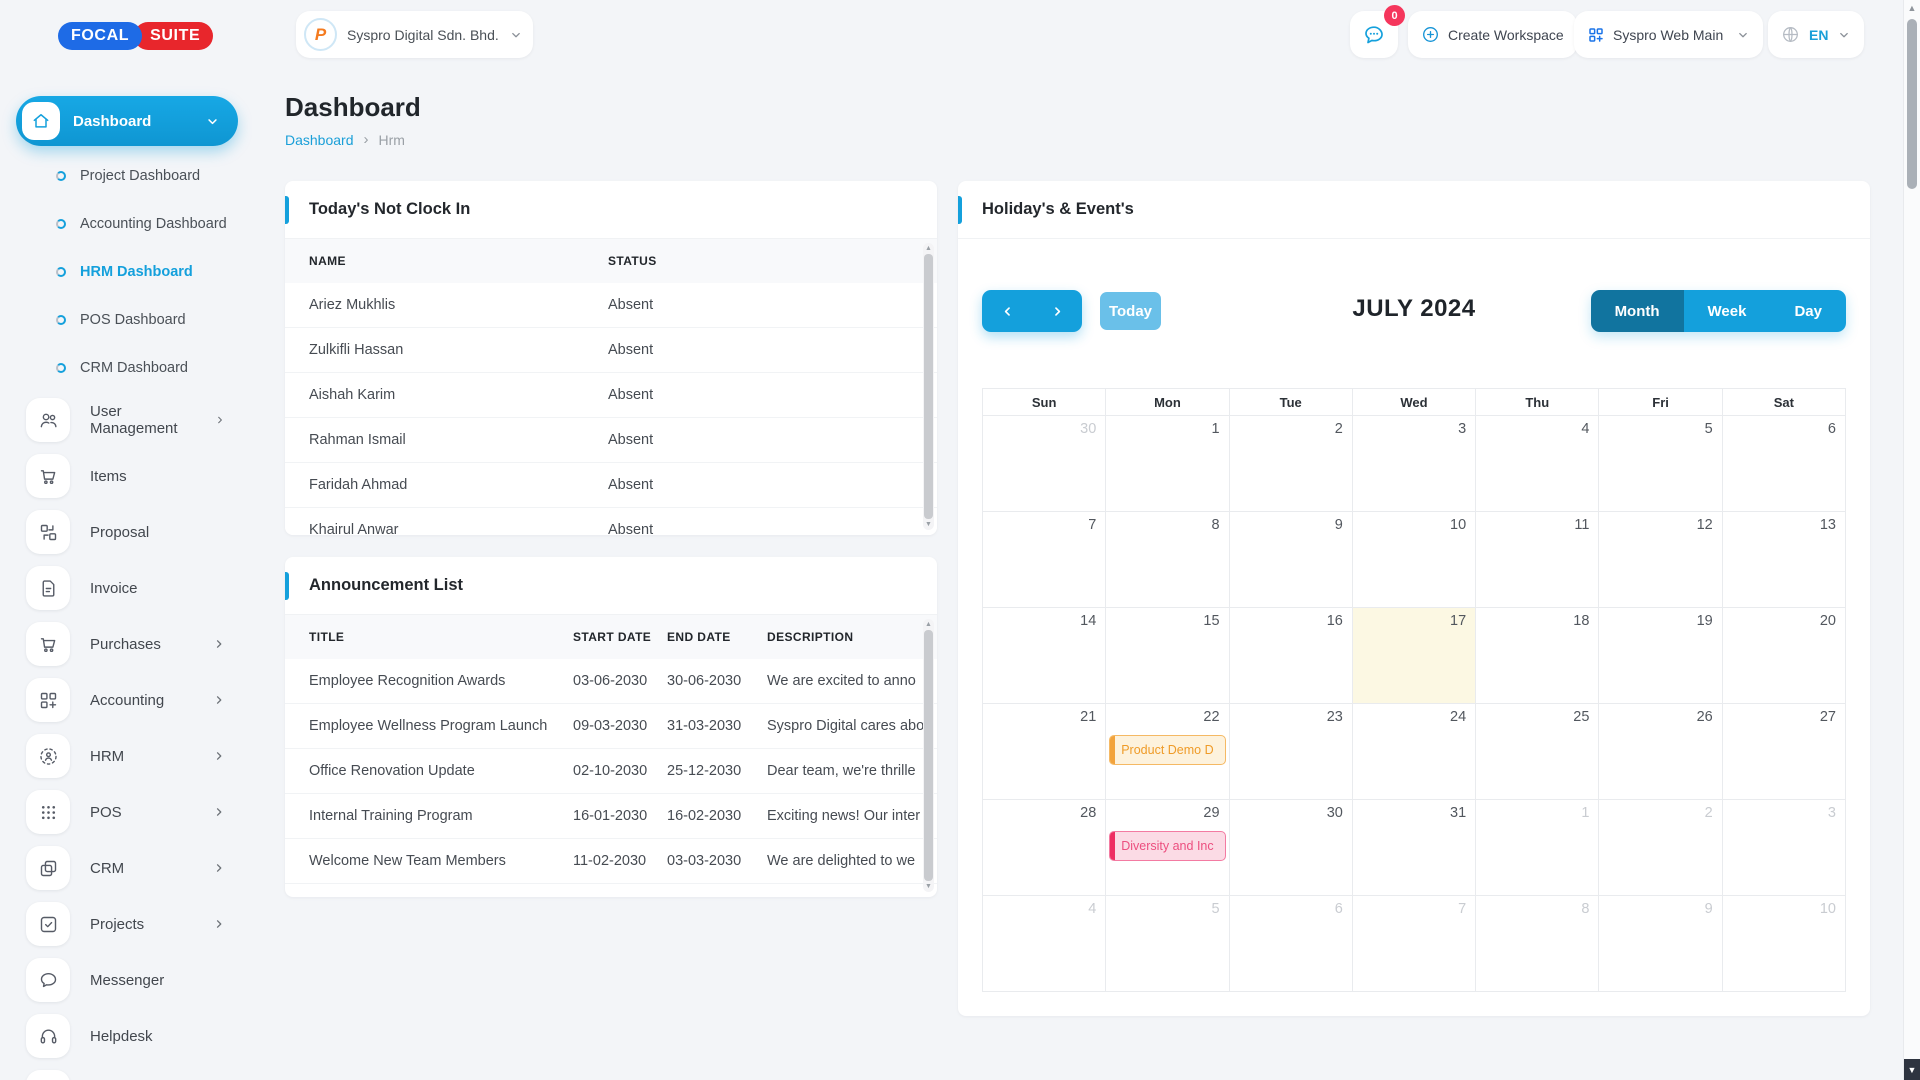 This screenshot has width=1920, height=1080. I want to click on sidebar-item-projects: Projects, so click(126, 924).